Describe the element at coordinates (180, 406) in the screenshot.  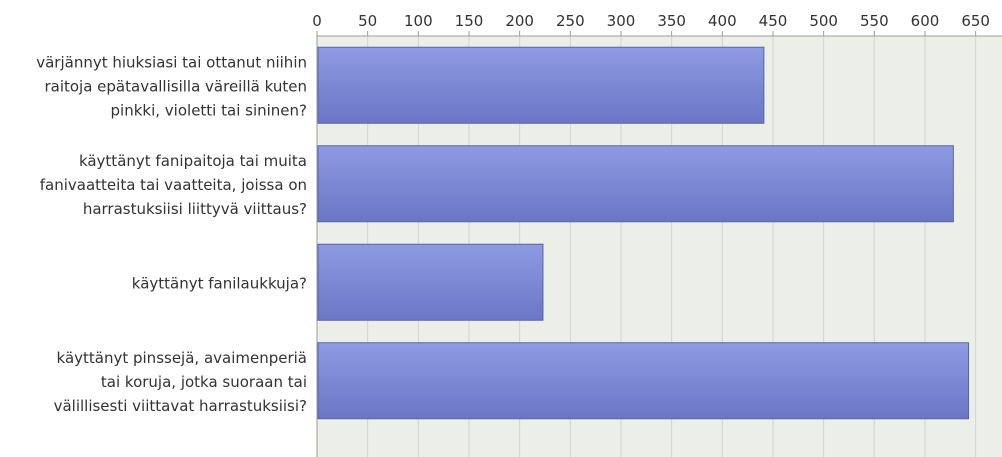
I see `category-label-line: välillisesti viittavat harrastuksiisi?` at that location.